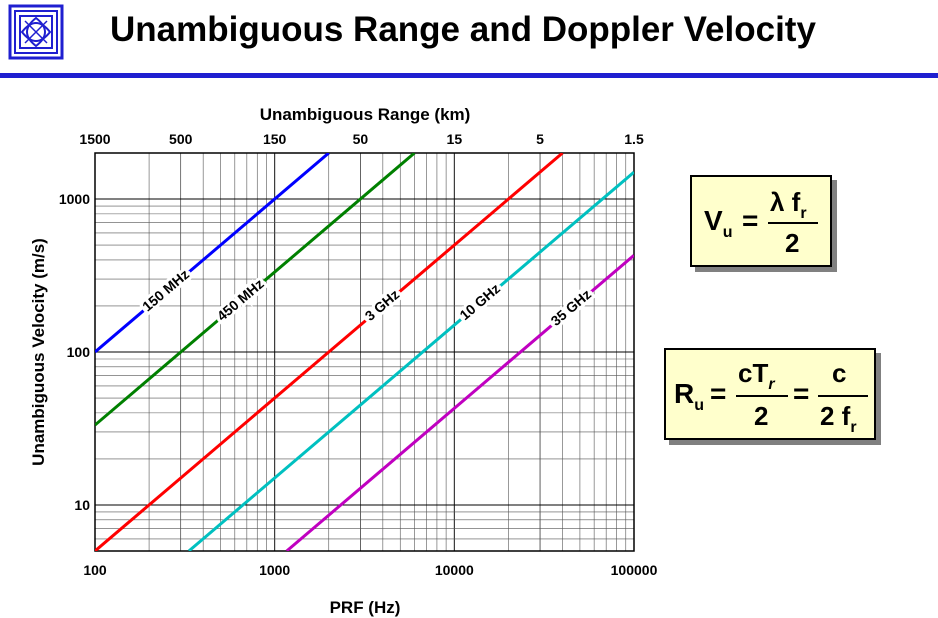 This screenshot has height=618, width=938. What do you see at coordinates (727, 232) in the screenshot?
I see `velocity-lhs-sub: u` at bounding box center [727, 232].